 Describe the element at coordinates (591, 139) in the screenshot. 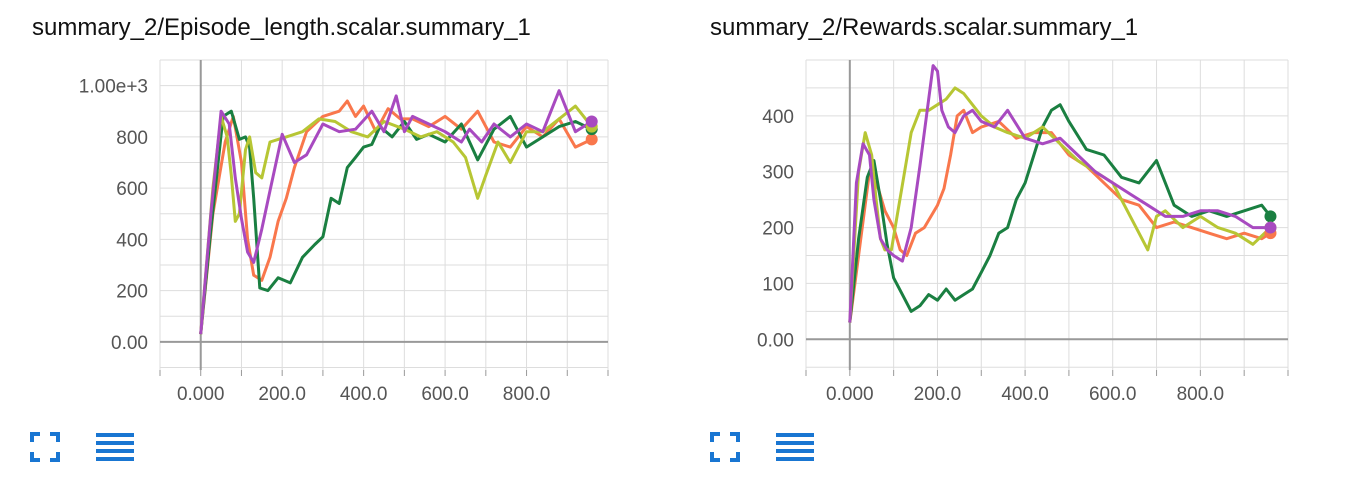

I see `series-end-marker-orange` at that location.